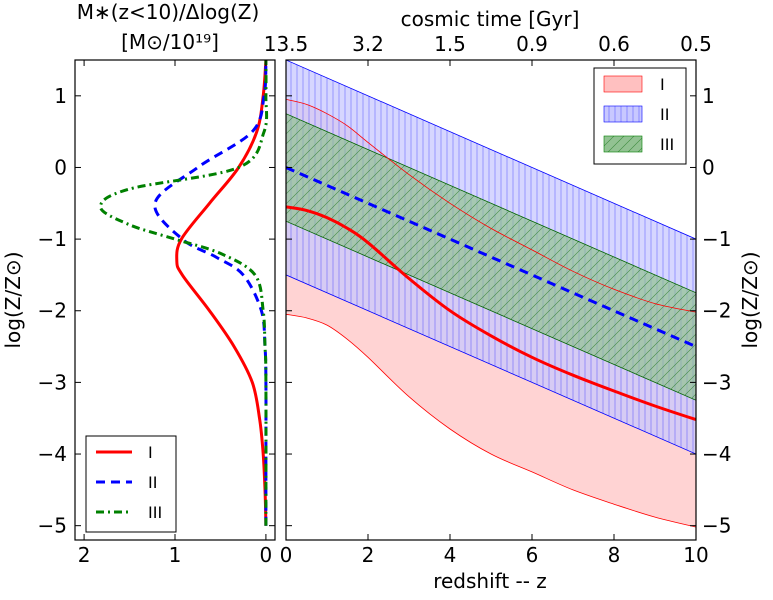 This screenshot has width=773, height=600. Describe the element at coordinates (170, 42) in the screenshot. I see `left-top-label-line2: [M⊙/10¹⁹]` at that location.